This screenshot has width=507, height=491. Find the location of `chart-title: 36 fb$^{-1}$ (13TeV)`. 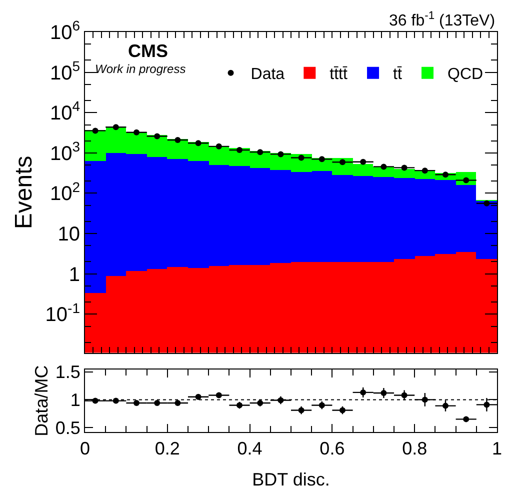

chart-title: 36 fb$^{-1}$ (13TeV) is located at coordinates (442, 20).